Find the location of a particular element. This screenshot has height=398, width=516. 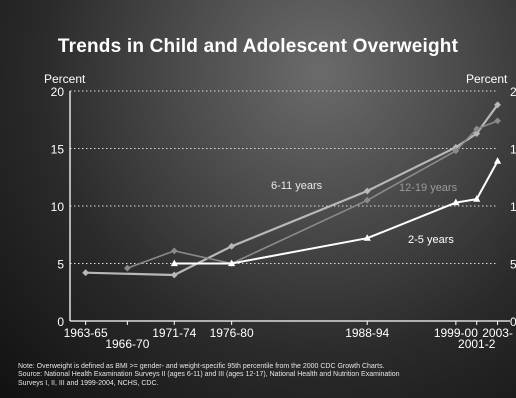

y-axis-label-right: Percent is located at coordinates (487, 79).